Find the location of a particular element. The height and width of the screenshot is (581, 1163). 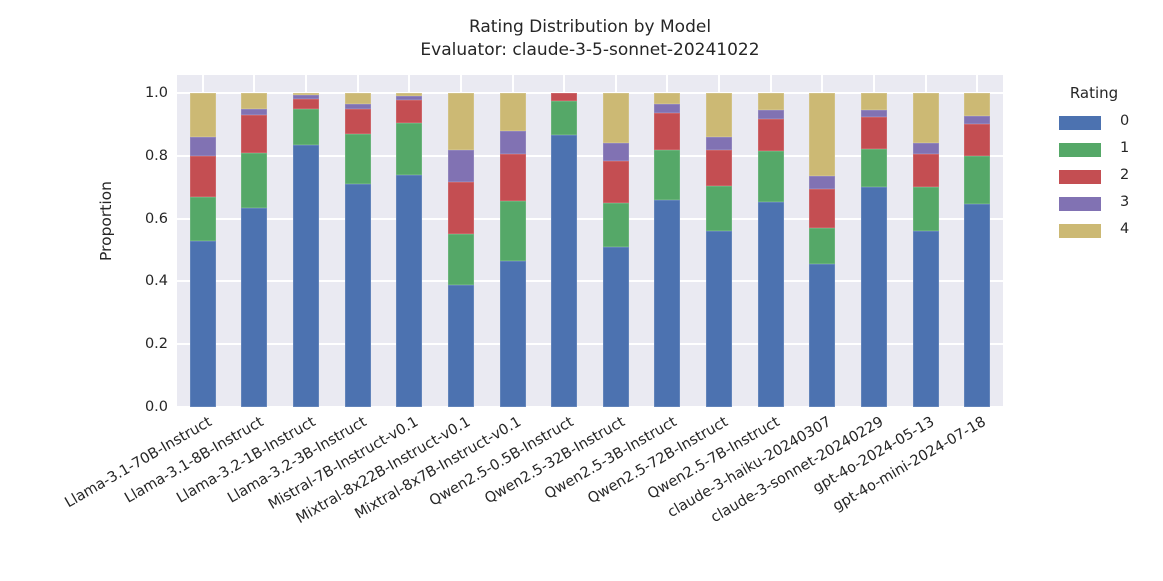

bar-Qwen2.5-3B-Instruct is located at coordinates (667, 241).